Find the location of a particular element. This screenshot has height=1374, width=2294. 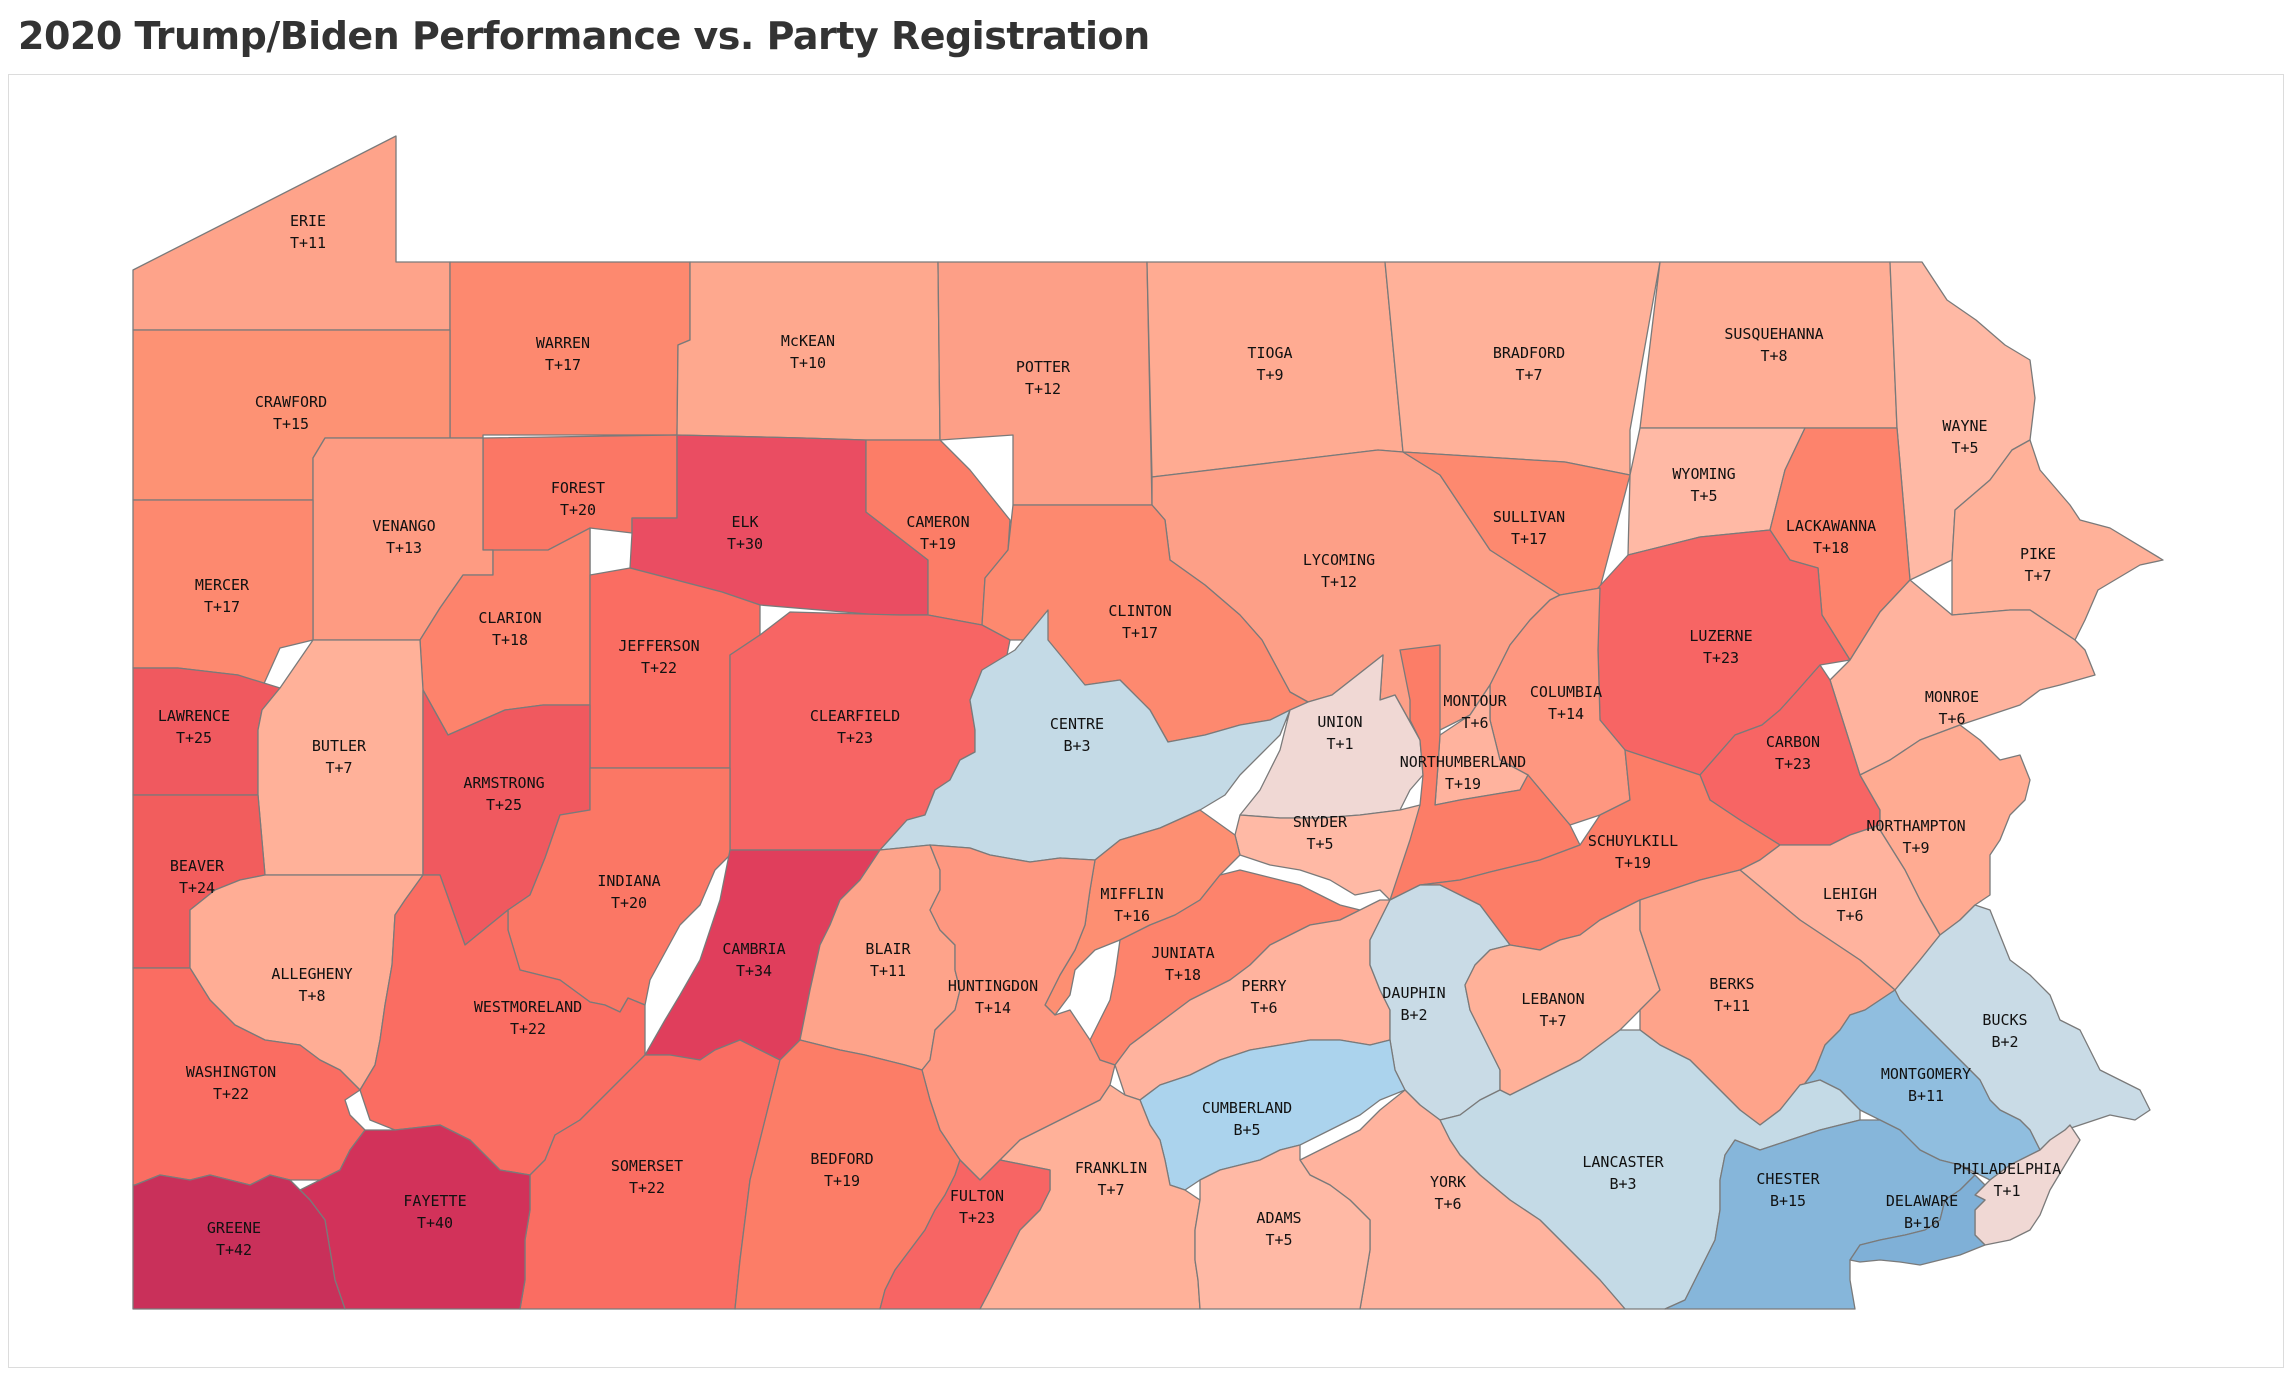

label-potter: POTTER T+12 is located at coordinates (1043, 378).